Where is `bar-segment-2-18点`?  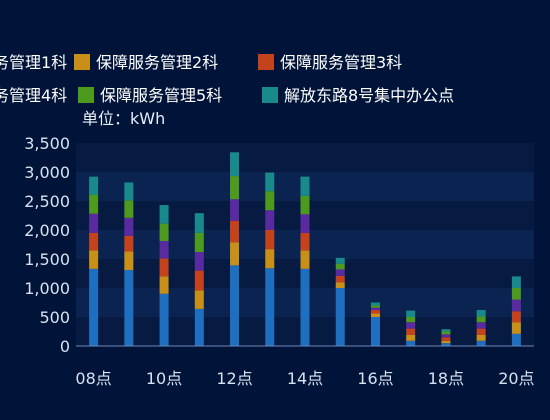
bar-segment-2-18点 is located at coordinates (446, 342).